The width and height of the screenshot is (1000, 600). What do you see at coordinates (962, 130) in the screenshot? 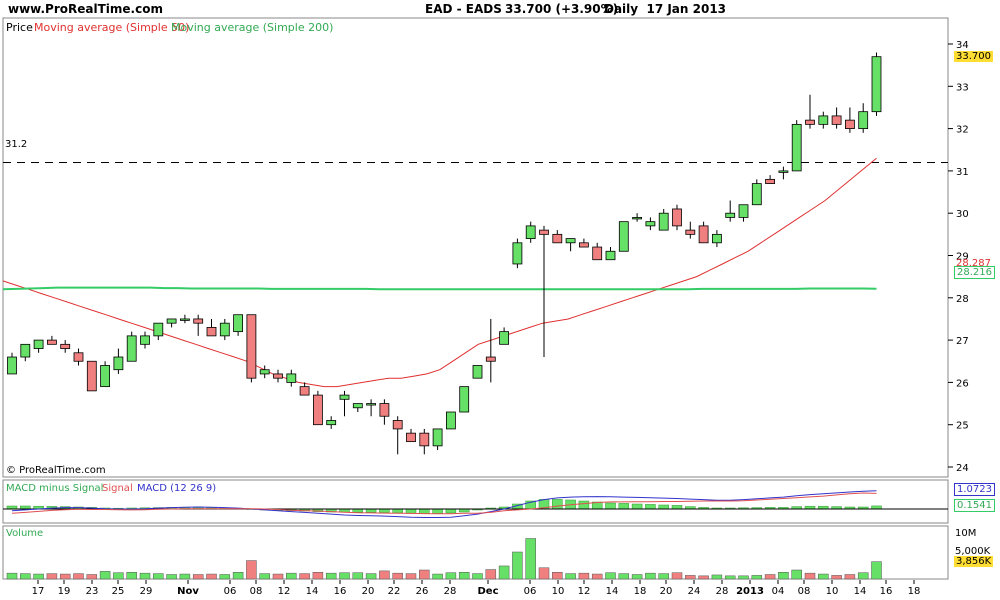
I see `price-tick-label: 32` at bounding box center [962, 130].